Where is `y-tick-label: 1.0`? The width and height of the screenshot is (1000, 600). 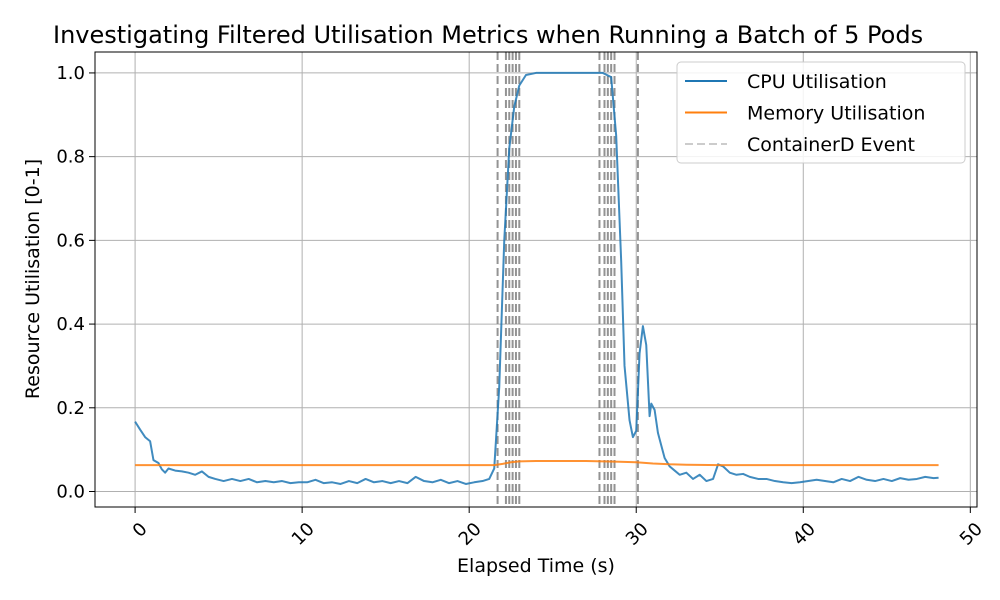 y-tick-label: 1.0 is located at coordinates (70, 73).